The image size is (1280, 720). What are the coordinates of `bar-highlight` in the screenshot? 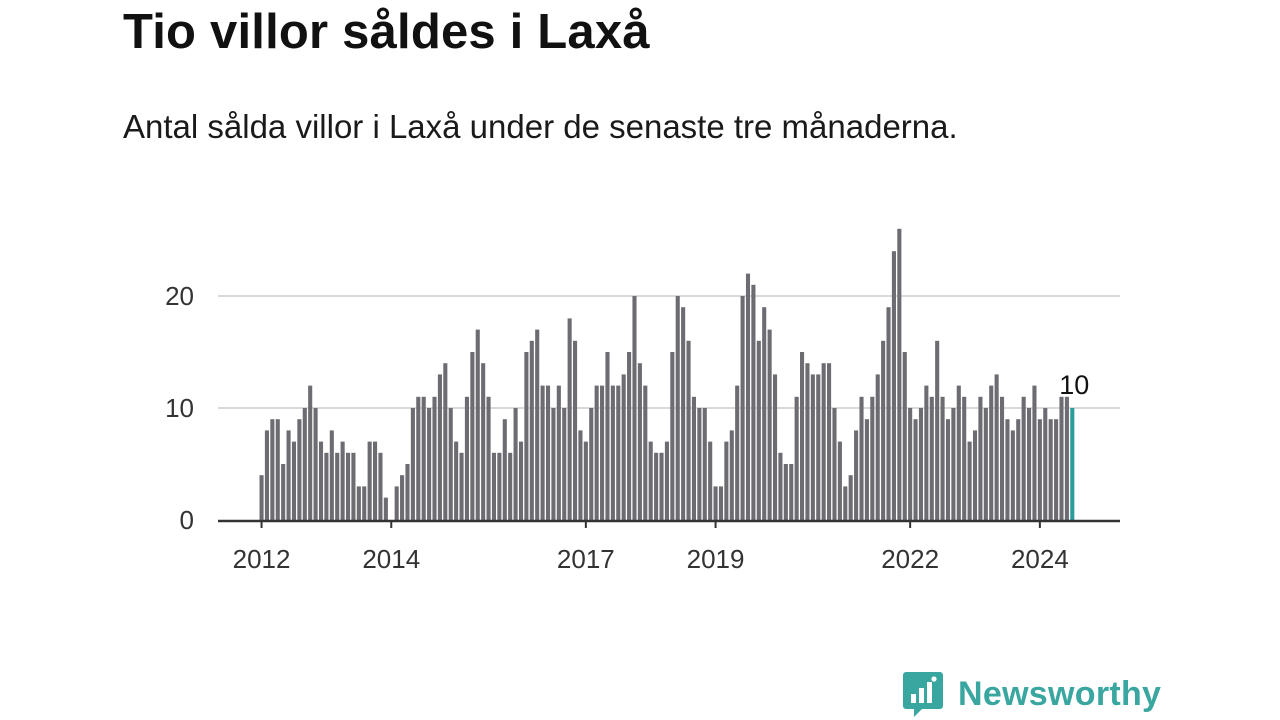 It's located at (1072, 464).